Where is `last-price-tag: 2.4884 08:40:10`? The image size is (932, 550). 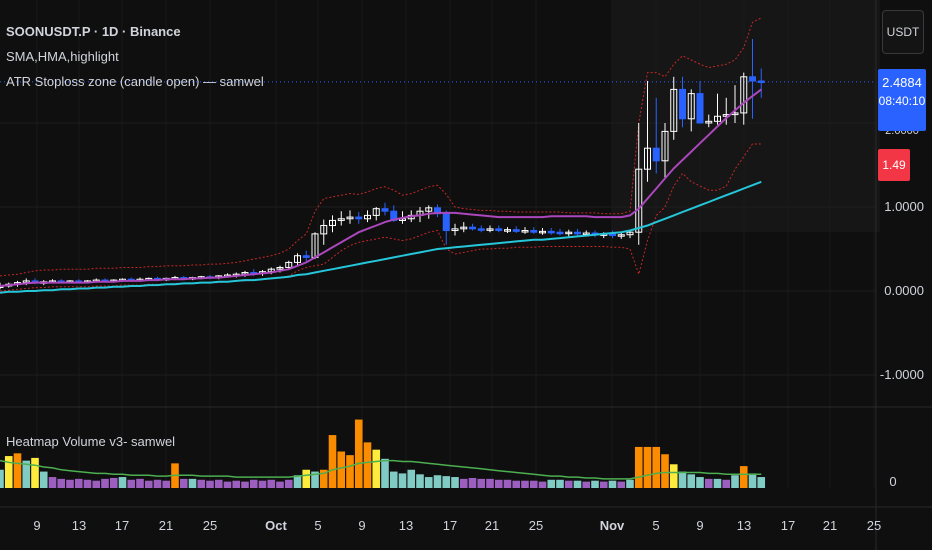
last-price-tag: 2.4884 08:40:10 is located at coordinates (902, 100).